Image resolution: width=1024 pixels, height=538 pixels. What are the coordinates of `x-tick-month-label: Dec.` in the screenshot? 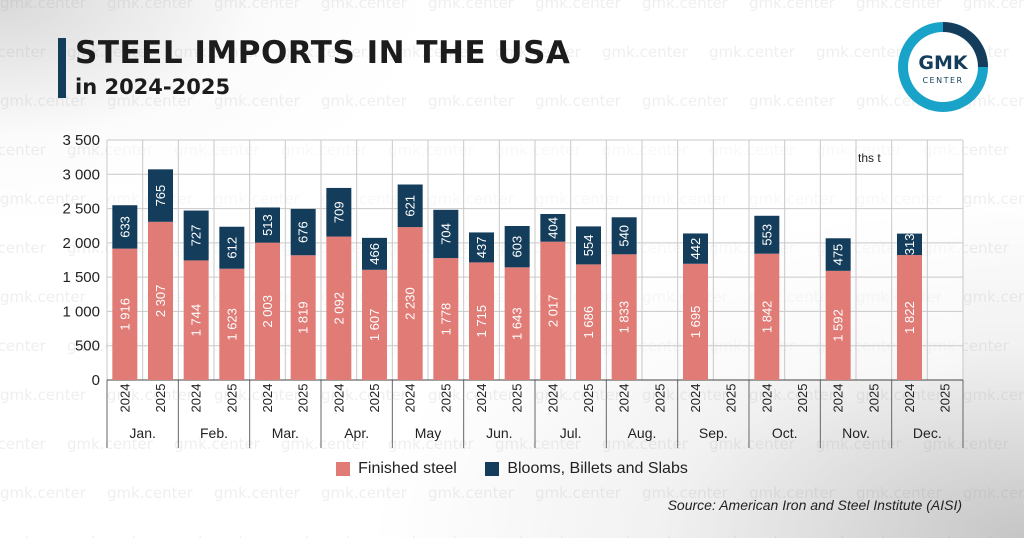 It's located at (927, 433).